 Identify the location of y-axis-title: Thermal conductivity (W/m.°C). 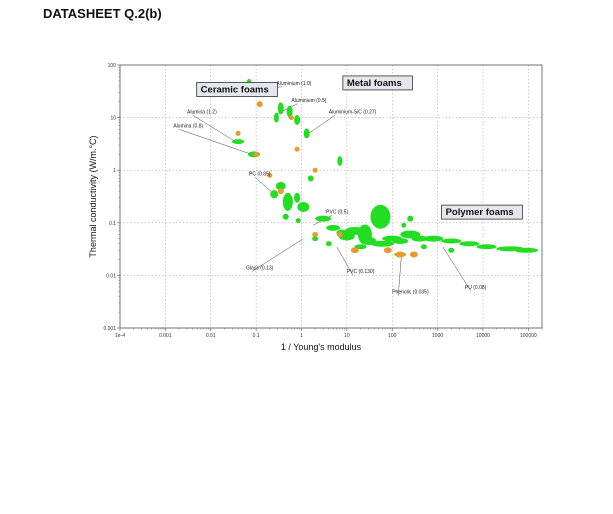
(93, 196).